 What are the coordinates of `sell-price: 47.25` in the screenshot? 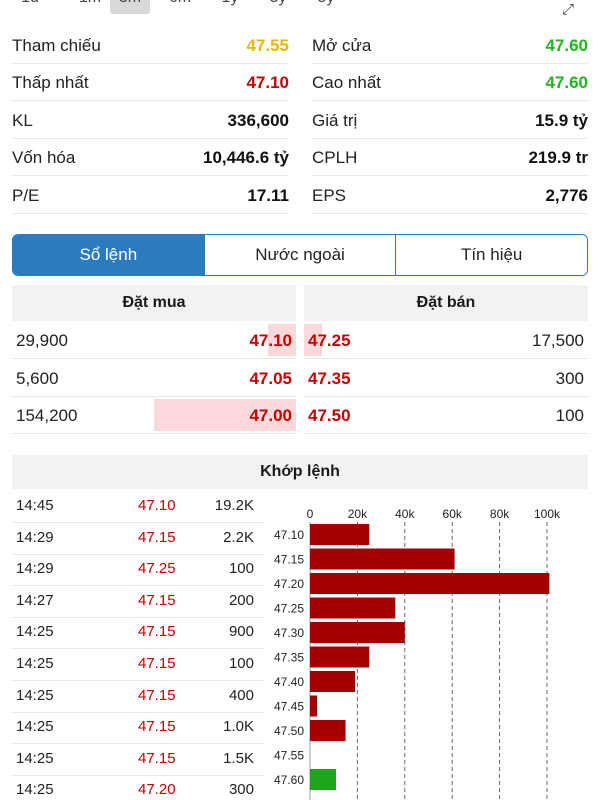 It's located at (329, 340).